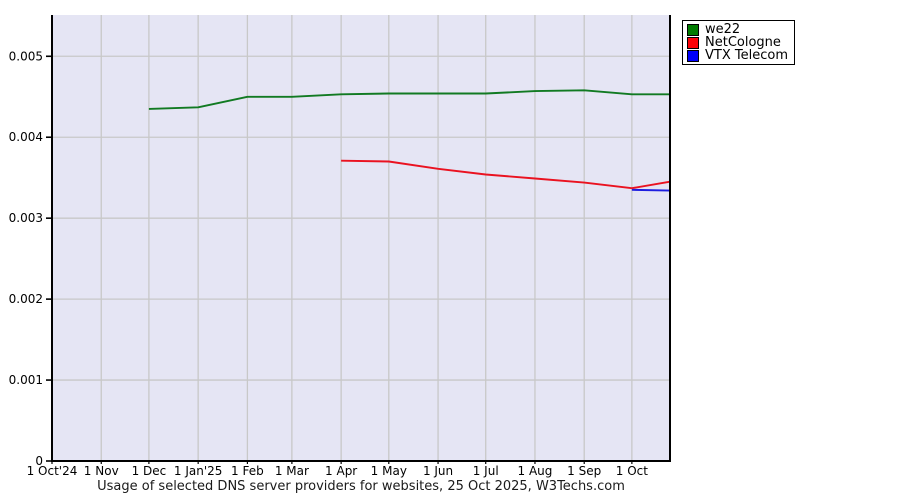  Describe the element at coordinates (341, 471) in the screenshot. I see `x-tick-label: 1 Apr` at that location.